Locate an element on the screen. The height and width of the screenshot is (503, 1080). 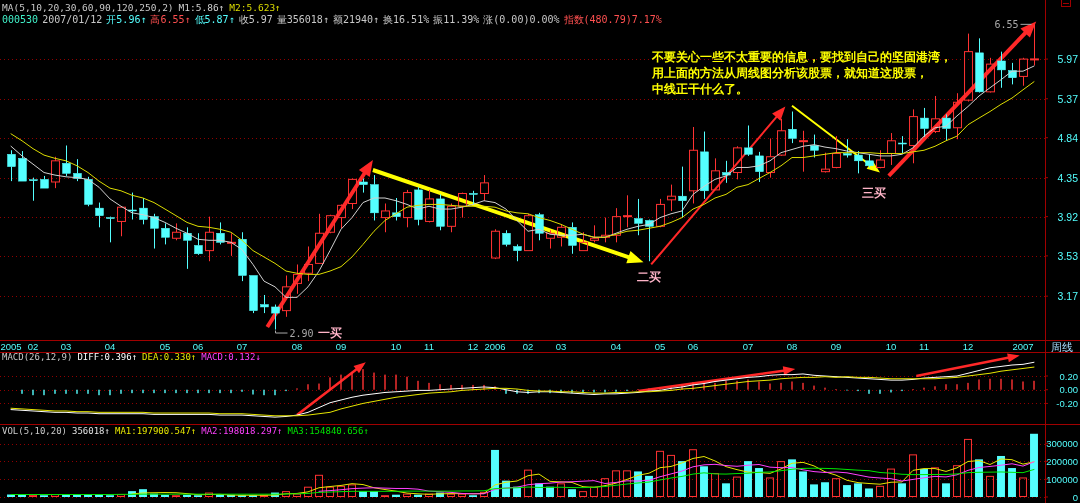
text: M2:5.623↑ is located at coordinates (255, 7).